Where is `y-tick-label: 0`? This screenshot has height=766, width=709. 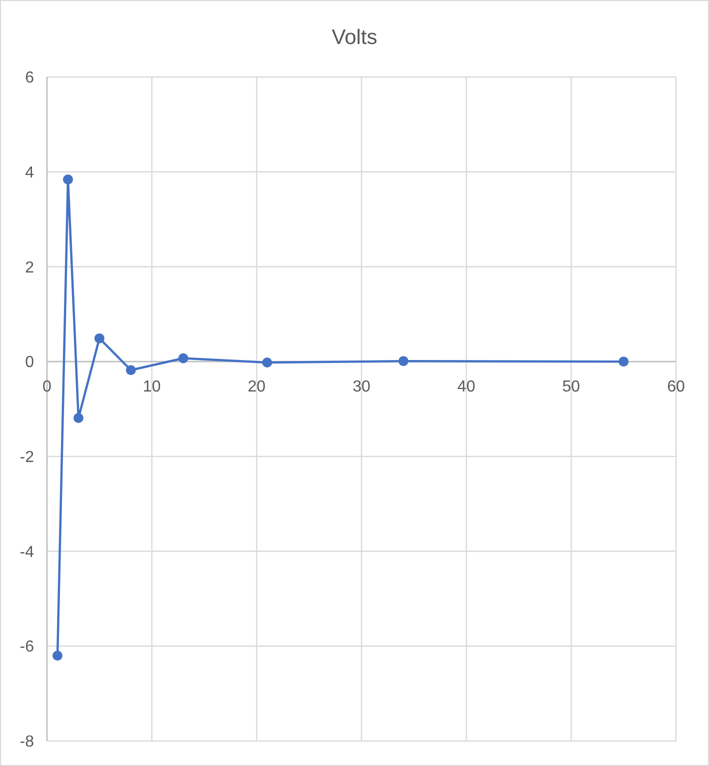
y-tick-label: 0 is located at coordinates (29, 363).